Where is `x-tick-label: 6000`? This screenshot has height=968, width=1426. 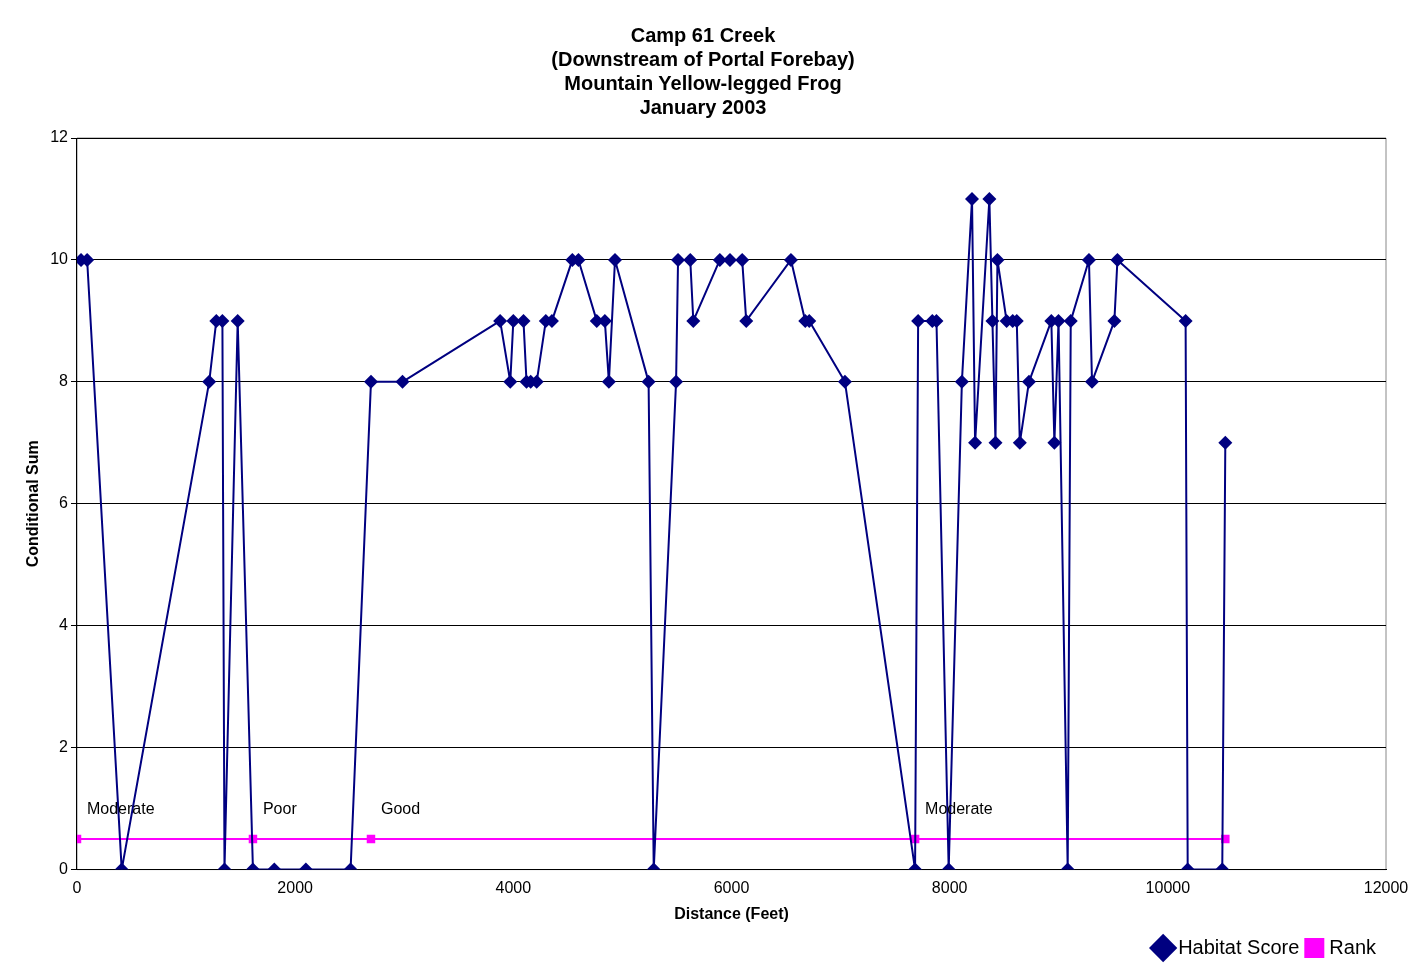 x-tick-label: 6000 is located at coordinates (731, 887).